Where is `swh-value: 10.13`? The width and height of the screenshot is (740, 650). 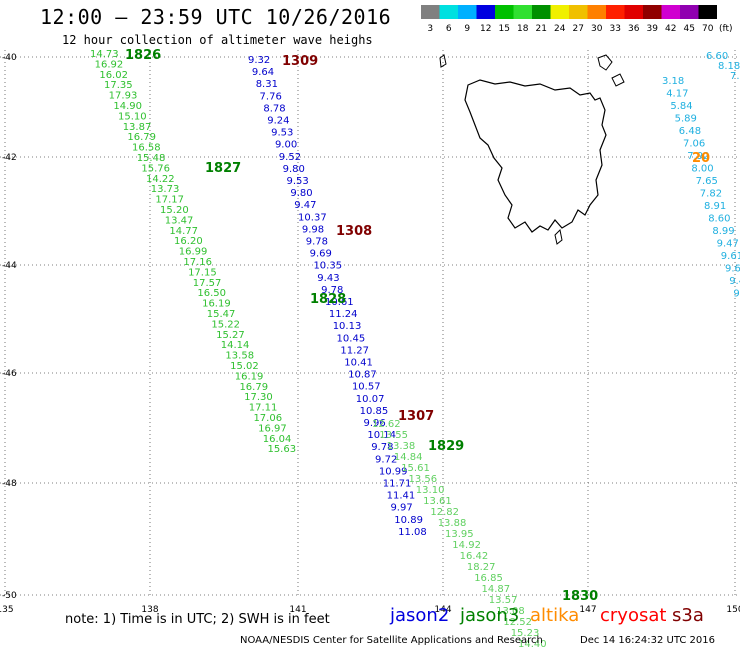 swh-value: 10.13 is located at coordinates (347, 326).